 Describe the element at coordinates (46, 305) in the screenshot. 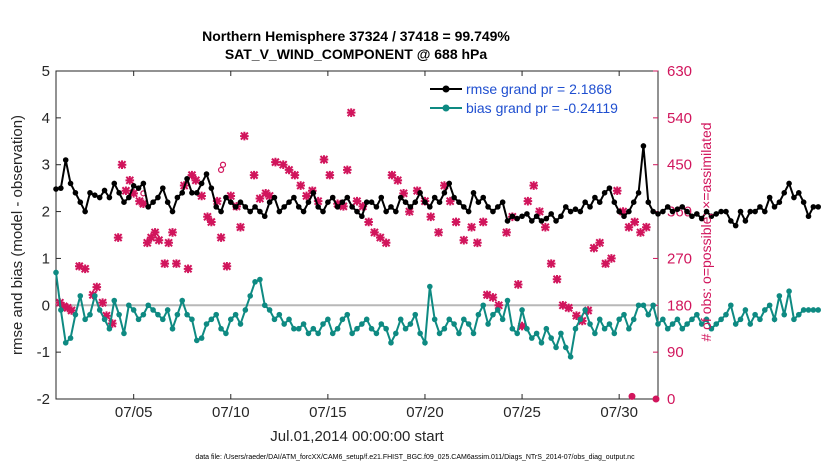

I see `y-tick-label: 0` at that location.